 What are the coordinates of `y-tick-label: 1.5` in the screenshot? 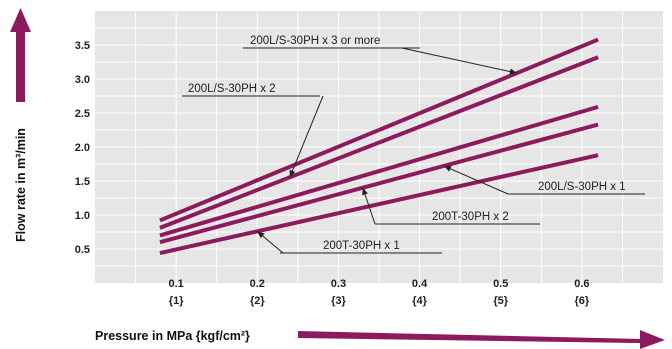 It's located at (82, 182).